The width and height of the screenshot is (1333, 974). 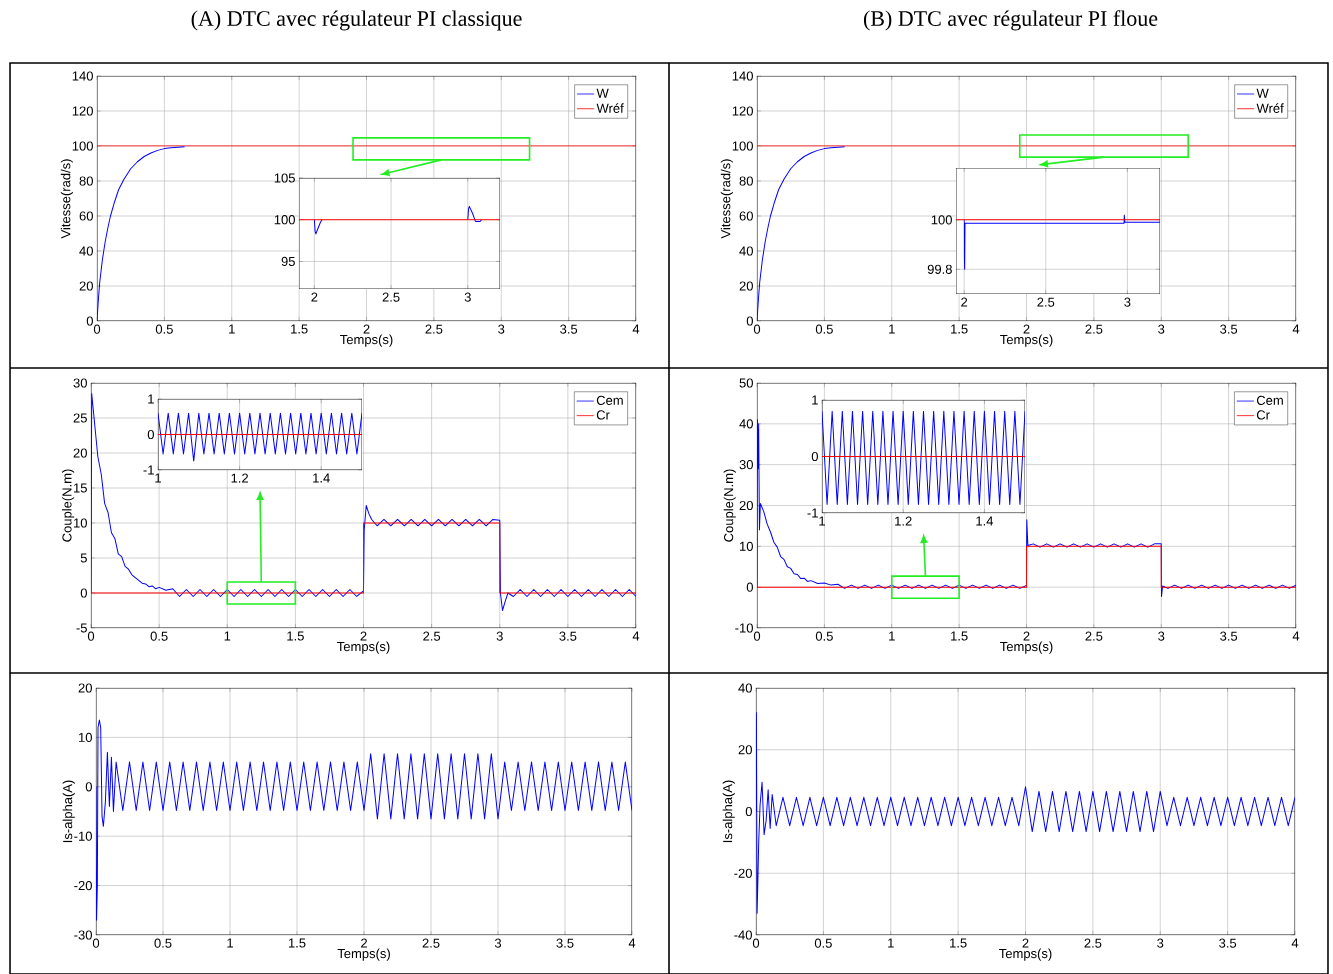 I want to click on x-tick-label: 1.4, so click(x=321, y=478).